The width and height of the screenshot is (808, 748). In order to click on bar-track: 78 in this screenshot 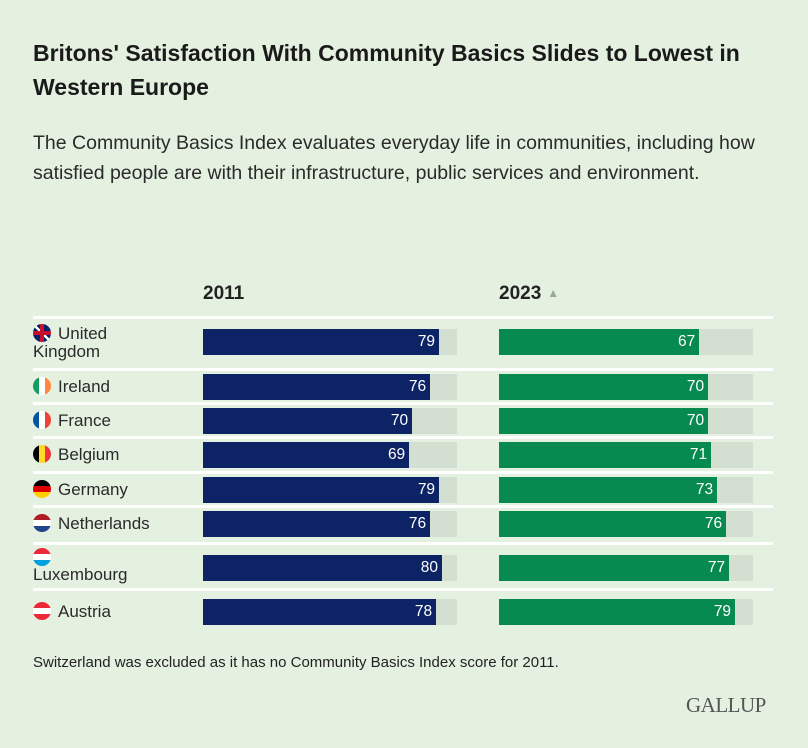, I will do `click(330, 612)`.